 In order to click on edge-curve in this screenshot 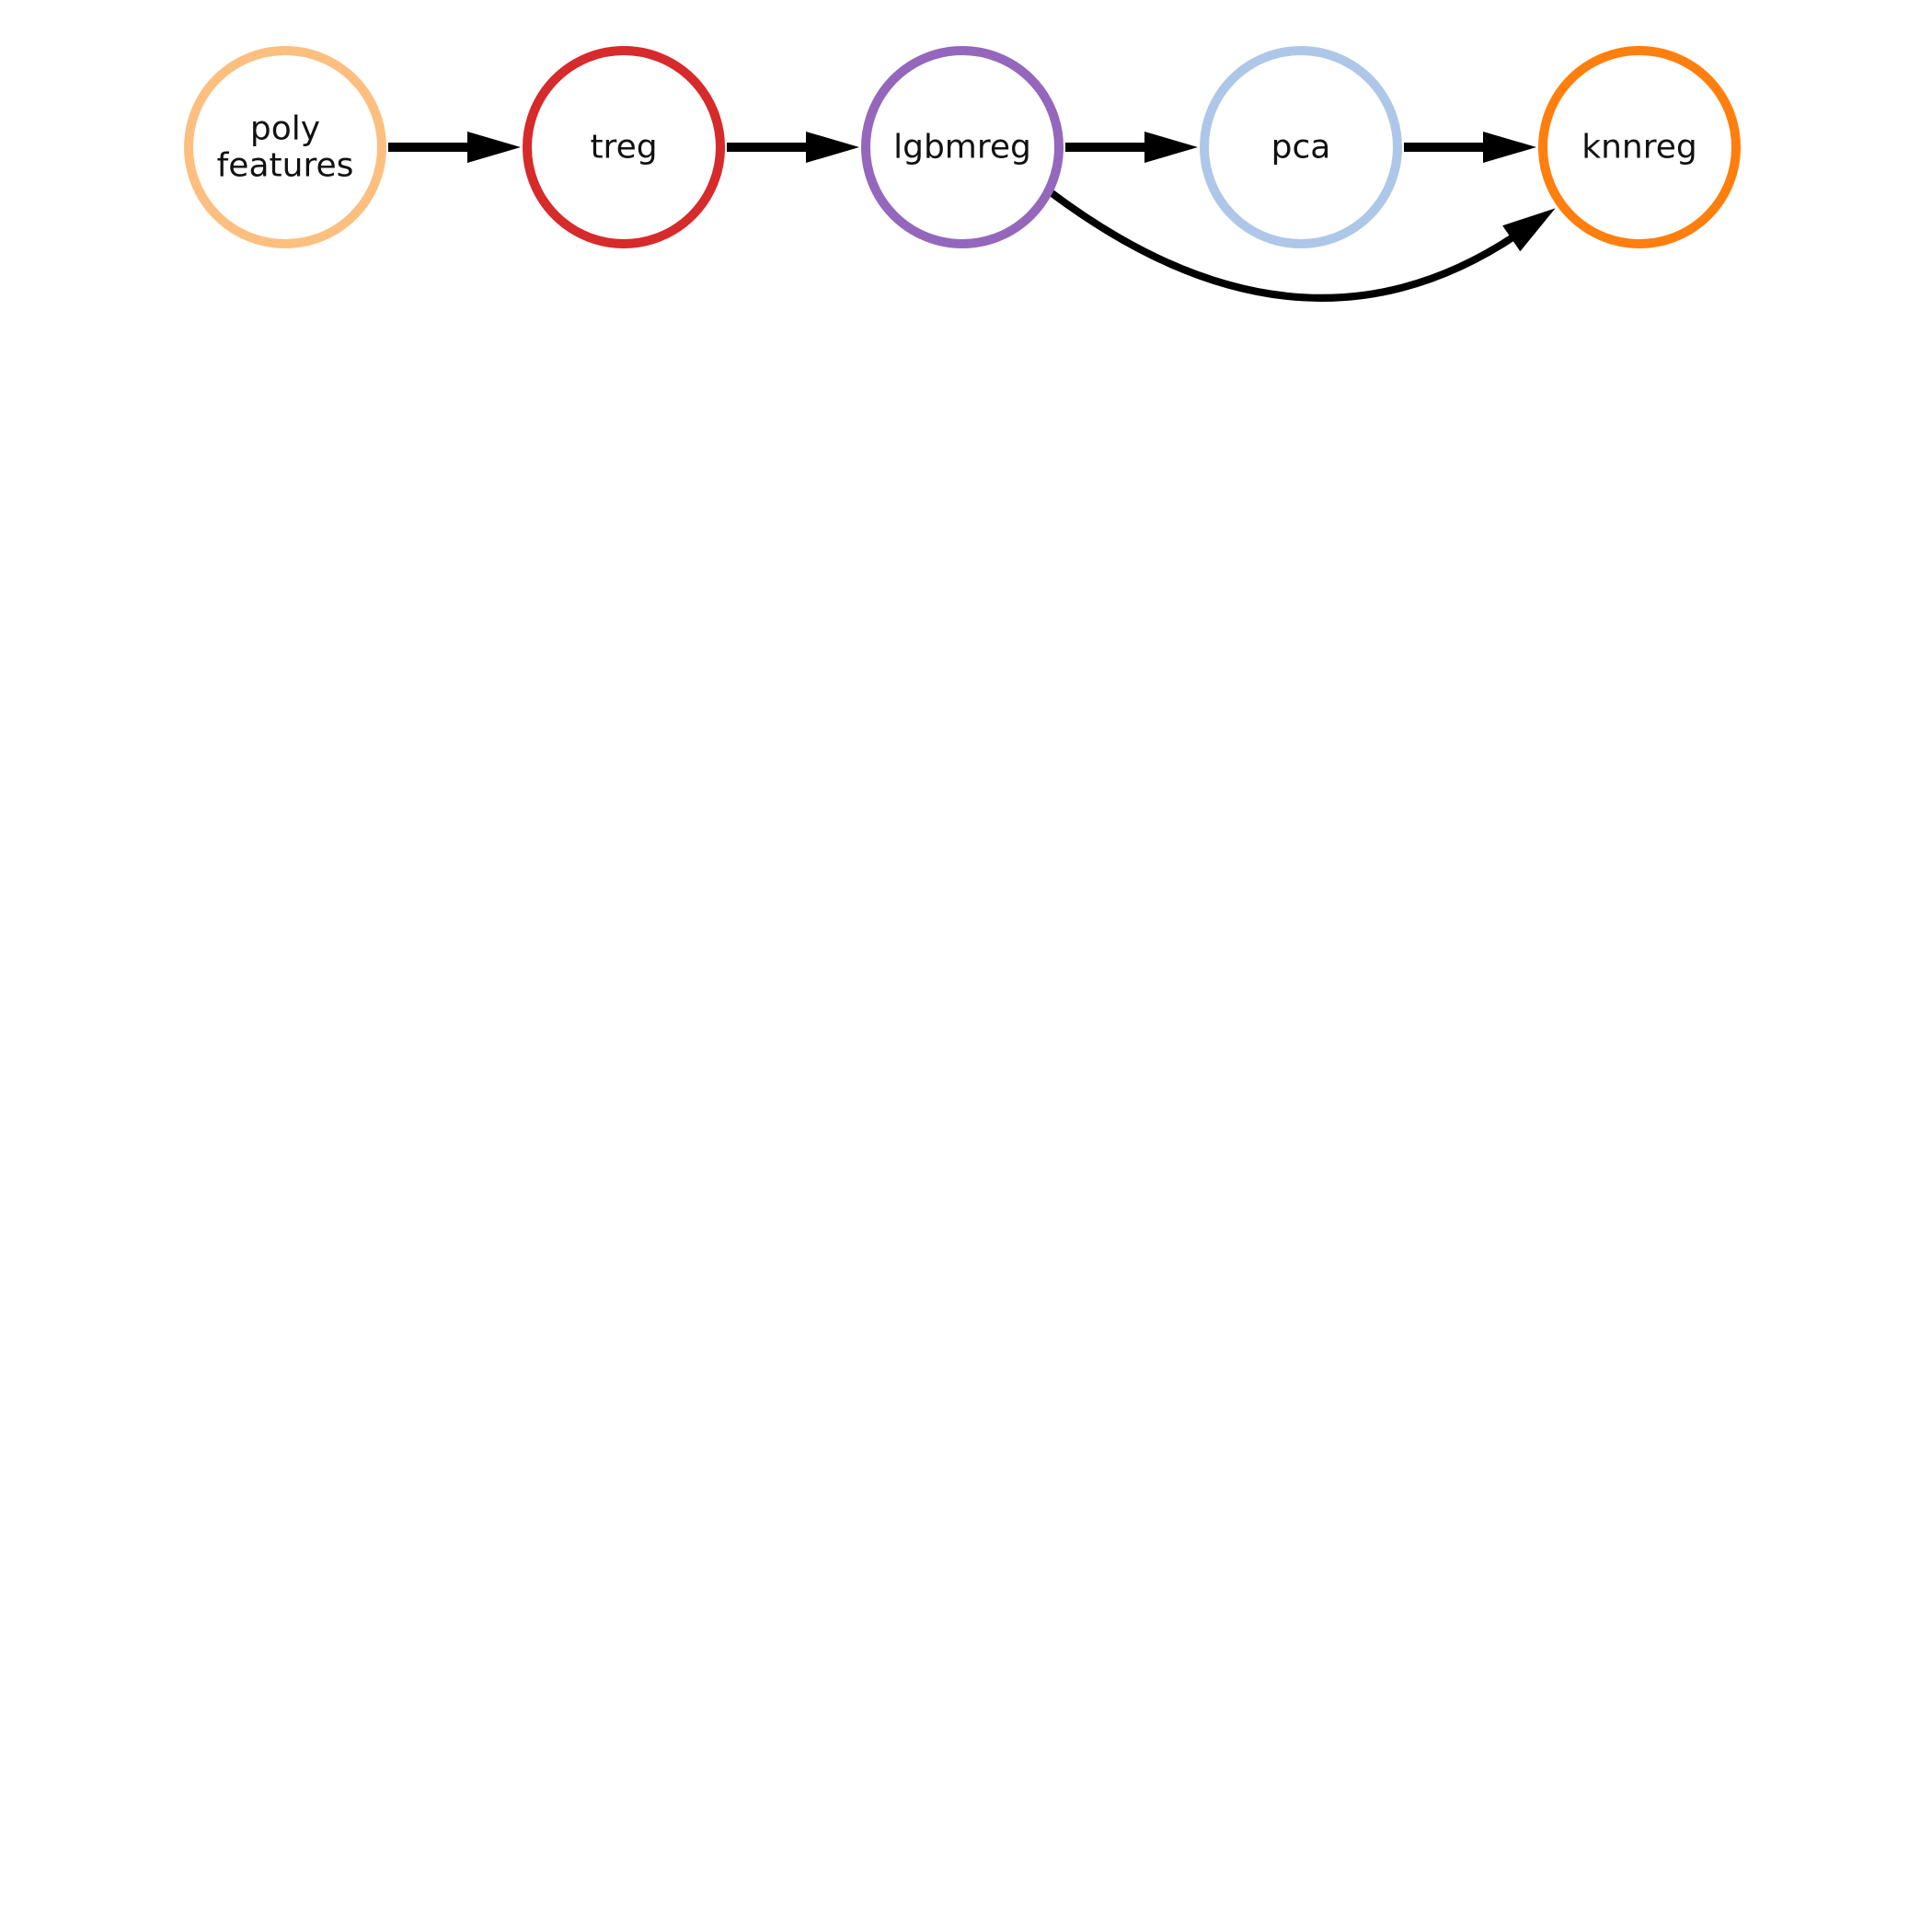, I will do `click(1285, 245)`.